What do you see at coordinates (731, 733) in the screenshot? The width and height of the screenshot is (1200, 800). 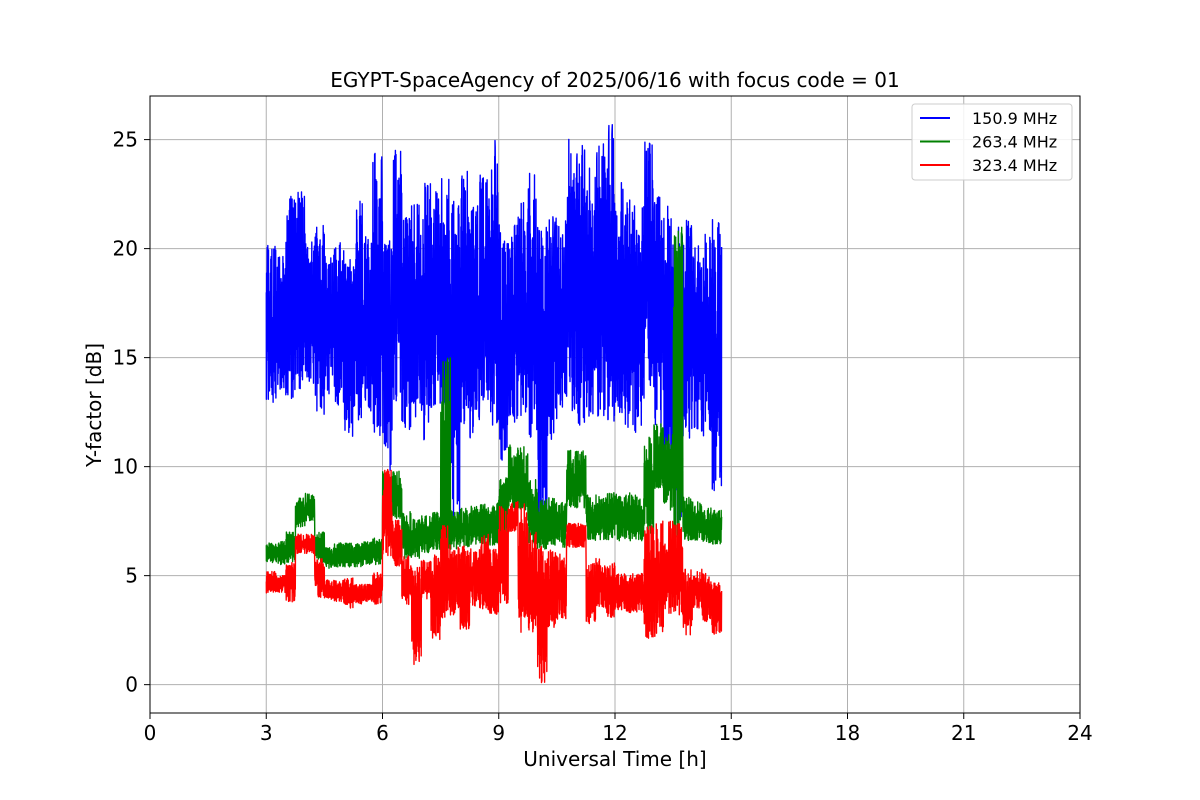 I see `x-tick-label: 15` at bounding box center [731, 733].